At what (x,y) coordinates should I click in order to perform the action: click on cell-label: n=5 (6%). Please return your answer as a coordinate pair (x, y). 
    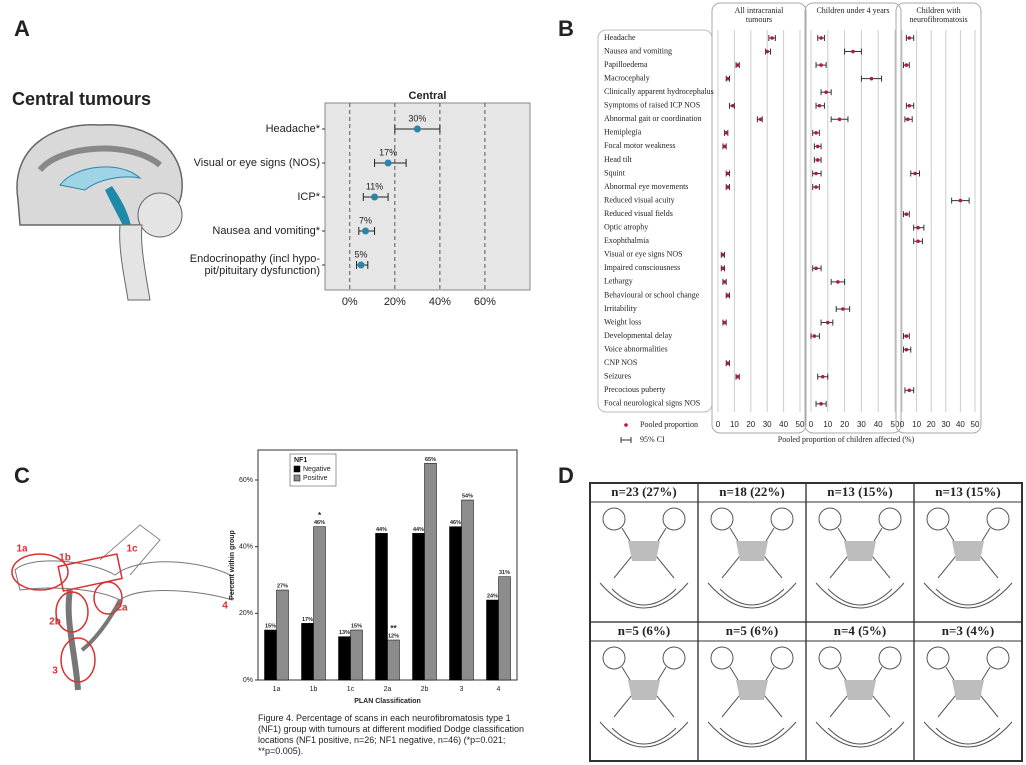
    Looking at the image, I should click on (644, 630).